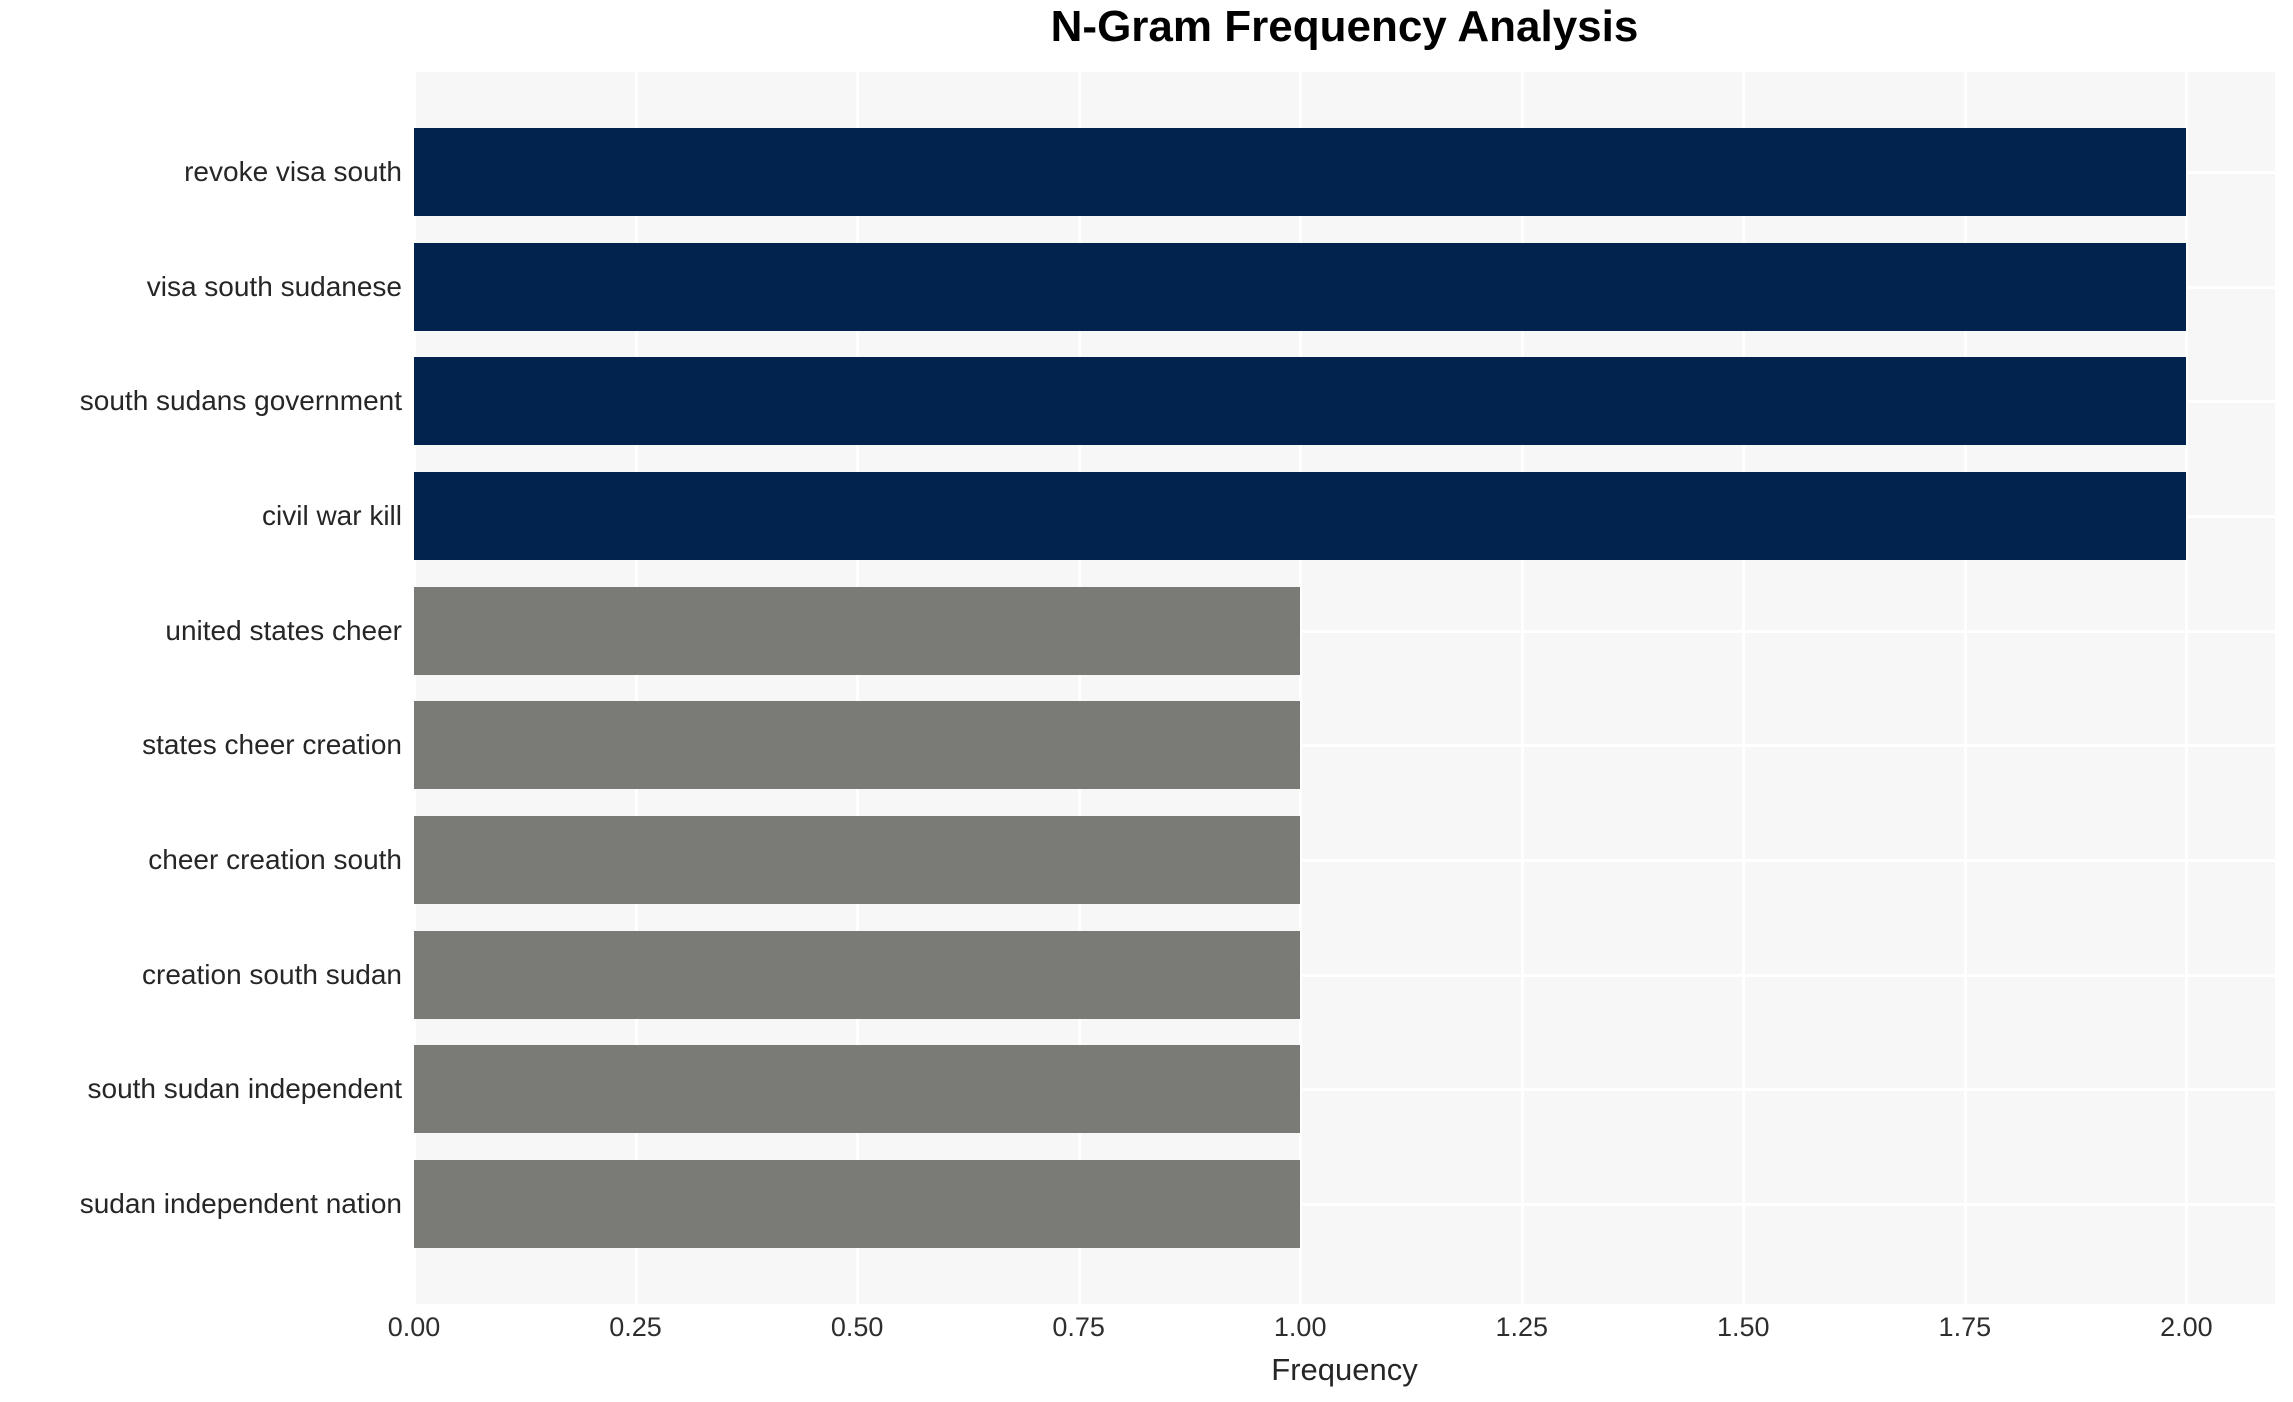 The width and height of the screenshot is (2293, 1402). What do you see at coordinates (245, 1089) in the screenshot?
I see `y-tick-label: south sudan independent` at bounding box center [245, 1089].